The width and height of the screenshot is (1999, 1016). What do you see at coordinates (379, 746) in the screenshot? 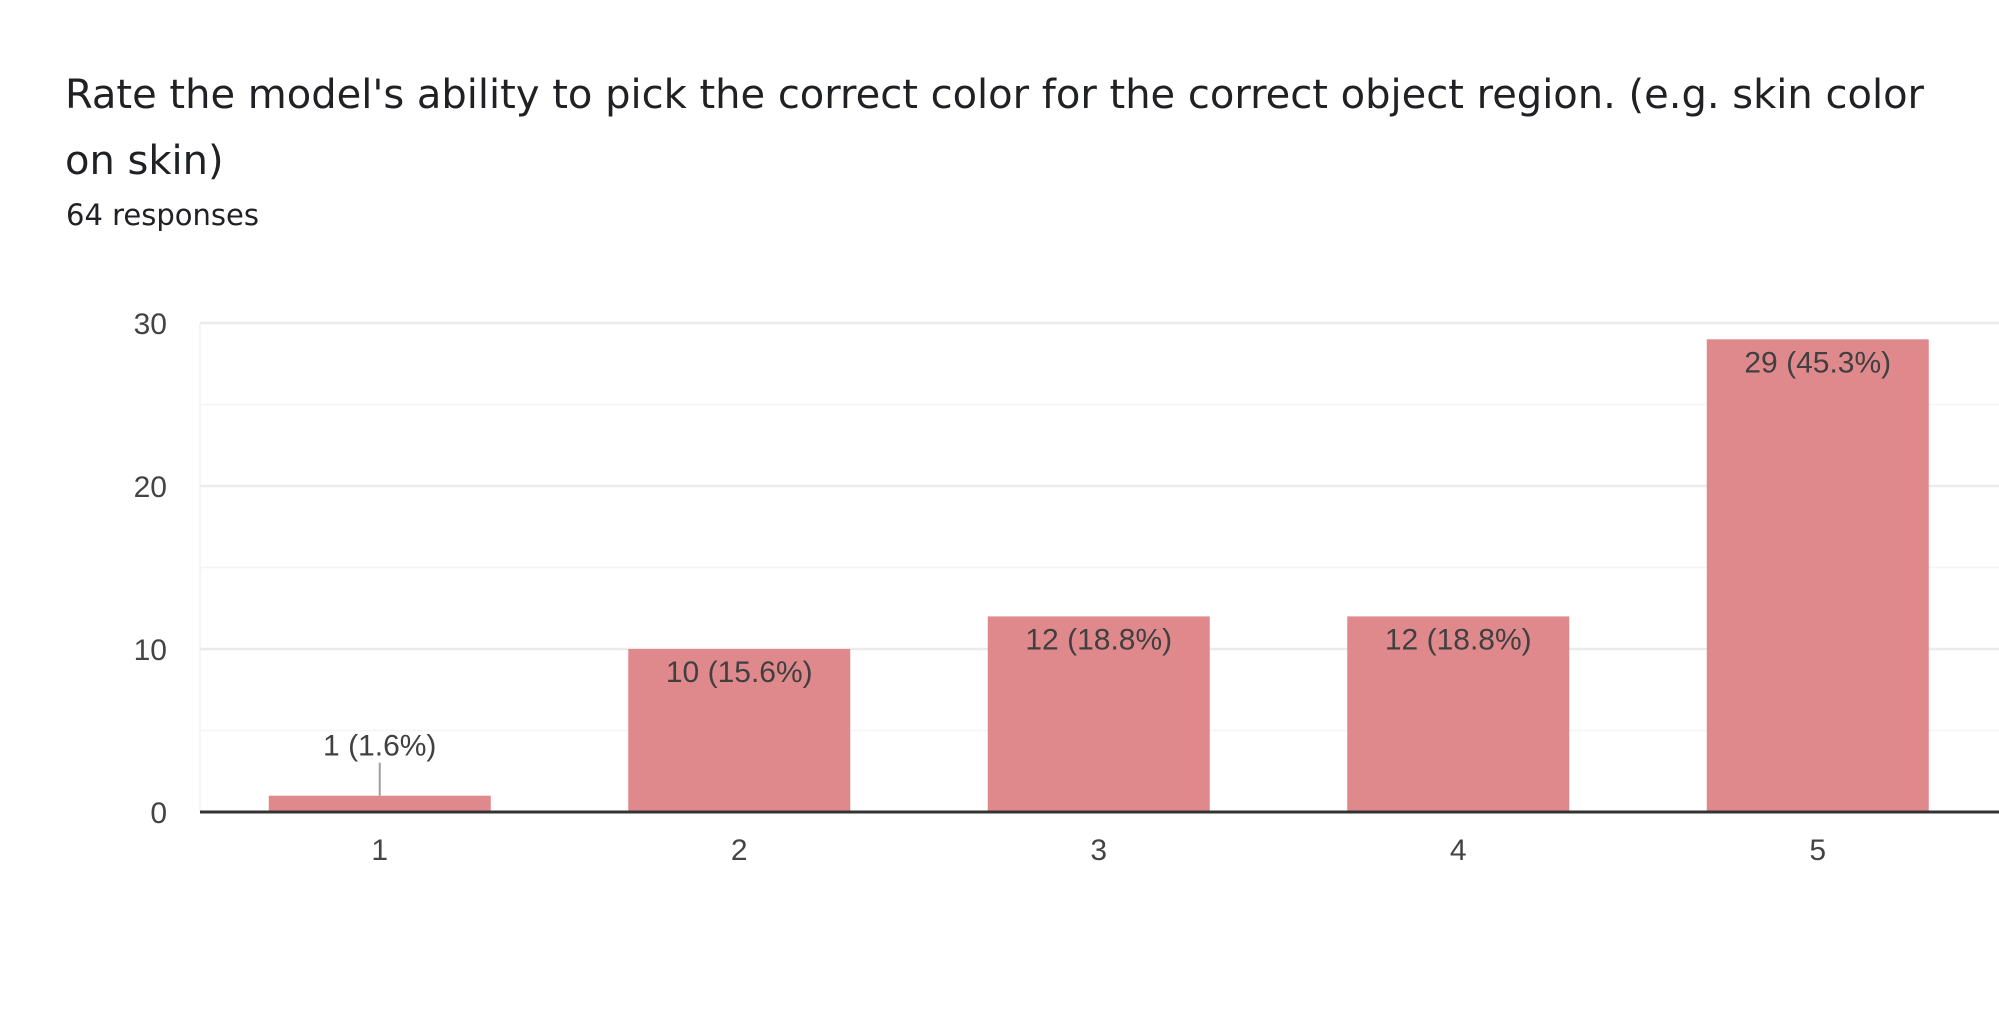
I see `data-label: 1 (1.6%)` at bounding box center [379, 746].